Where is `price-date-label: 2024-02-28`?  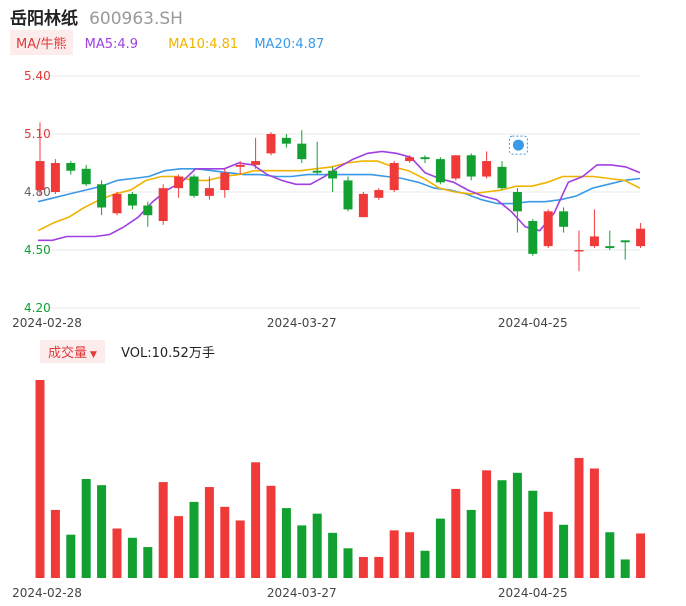 price-date-label: 2024-02-28 is located at coordinates (47, 323).